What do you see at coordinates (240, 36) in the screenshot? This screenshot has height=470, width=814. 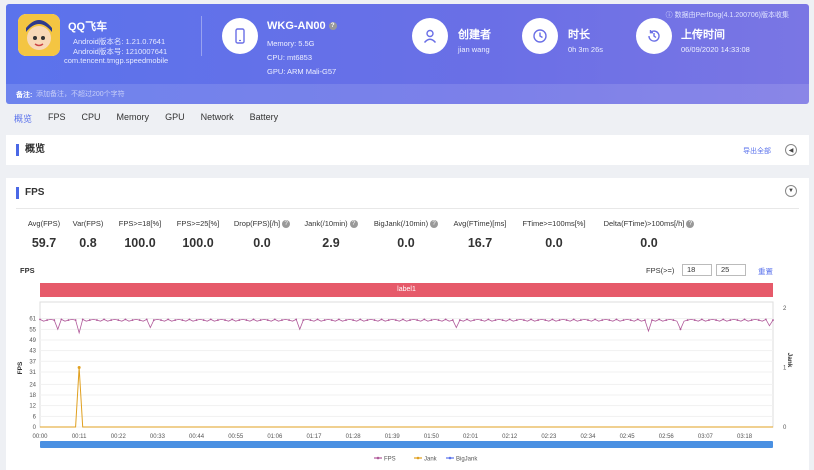 I see `phone-icon` at bounding box center [240, 36].